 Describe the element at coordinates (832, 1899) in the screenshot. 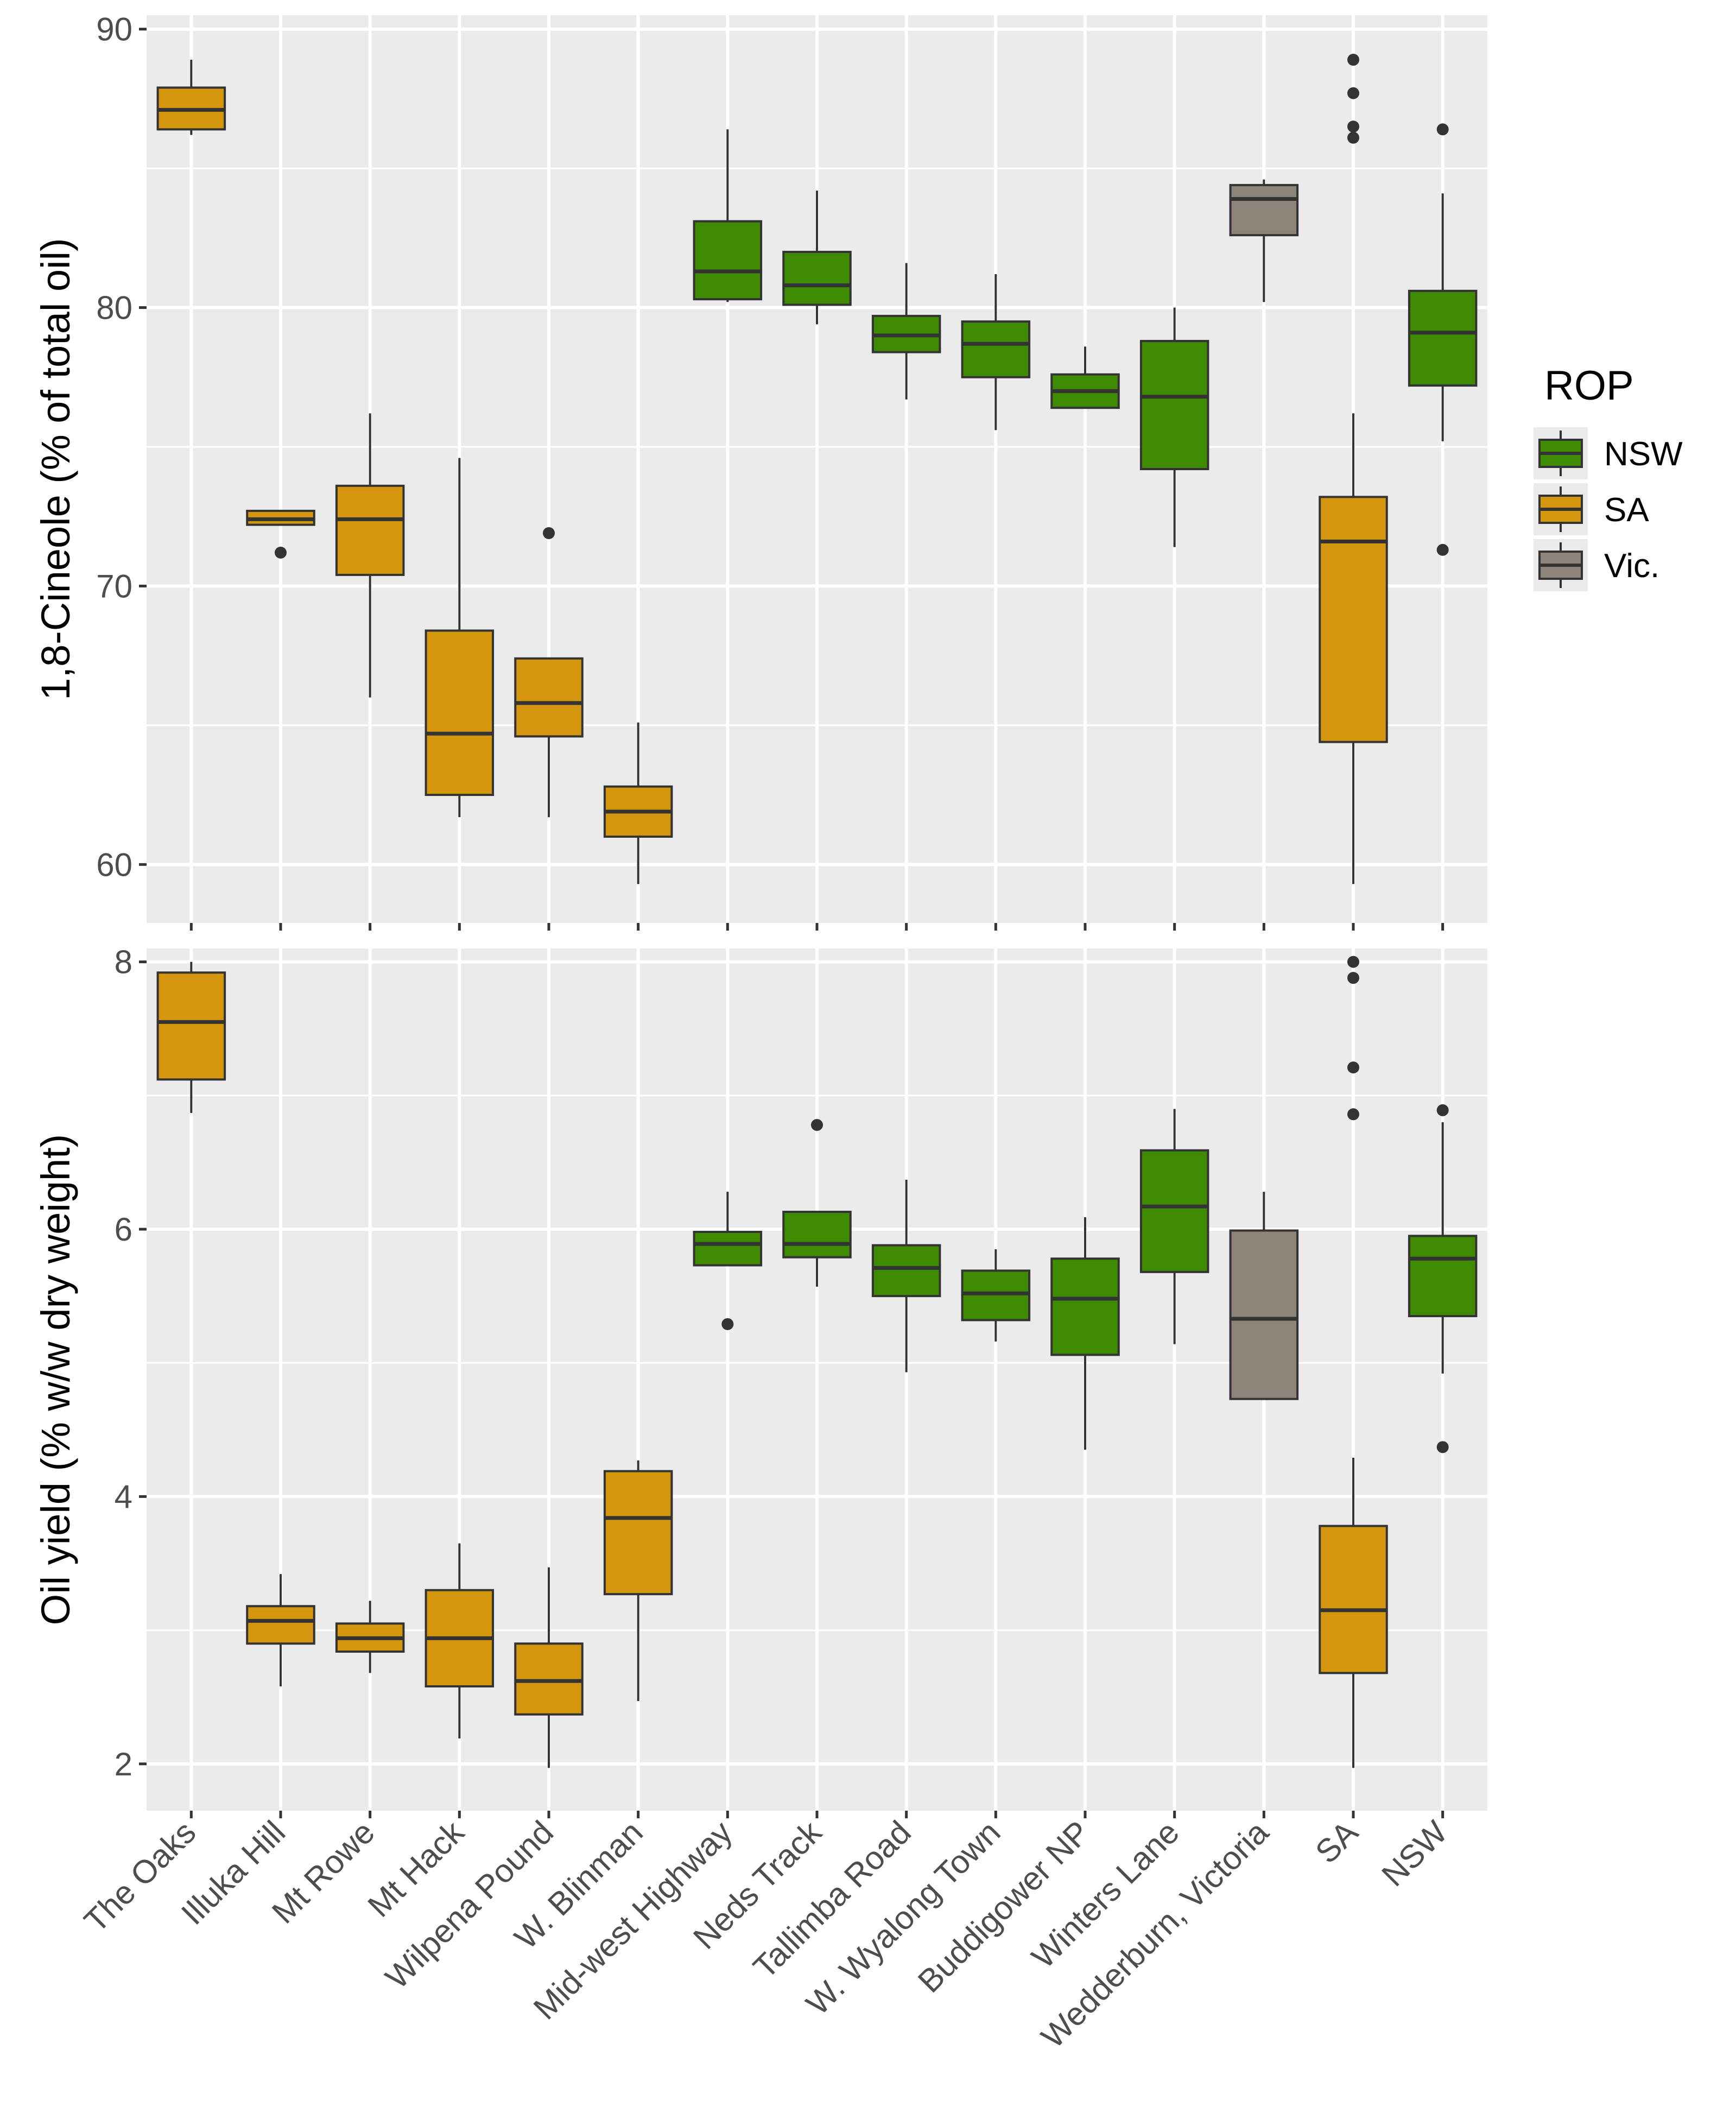

I see `x-category-label: Tallimba Road` at that location.